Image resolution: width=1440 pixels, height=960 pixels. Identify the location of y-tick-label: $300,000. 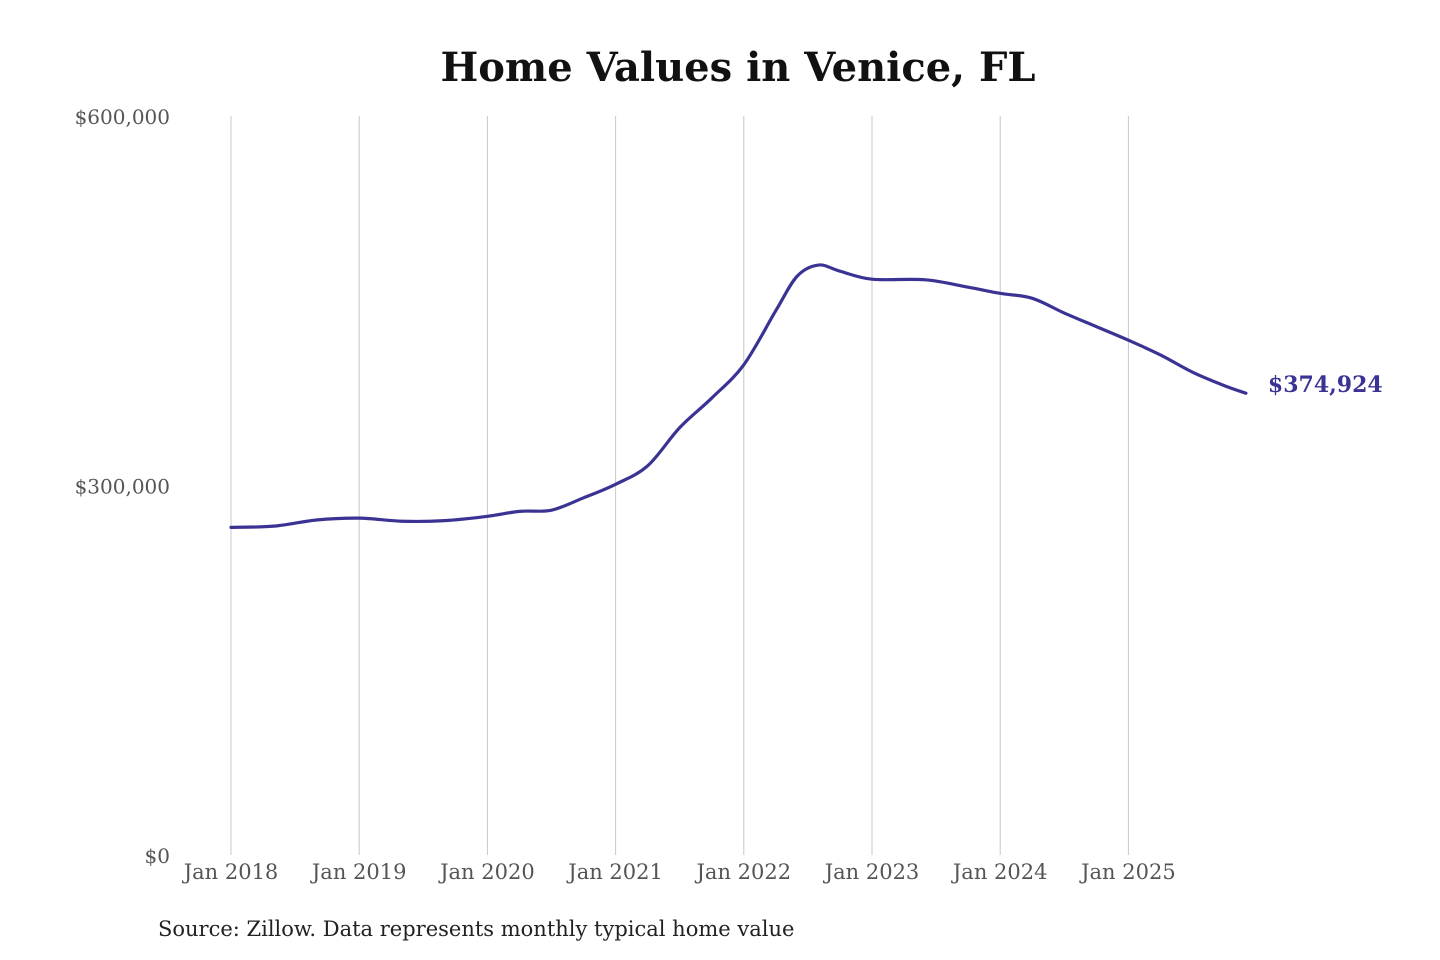
(122, 487).